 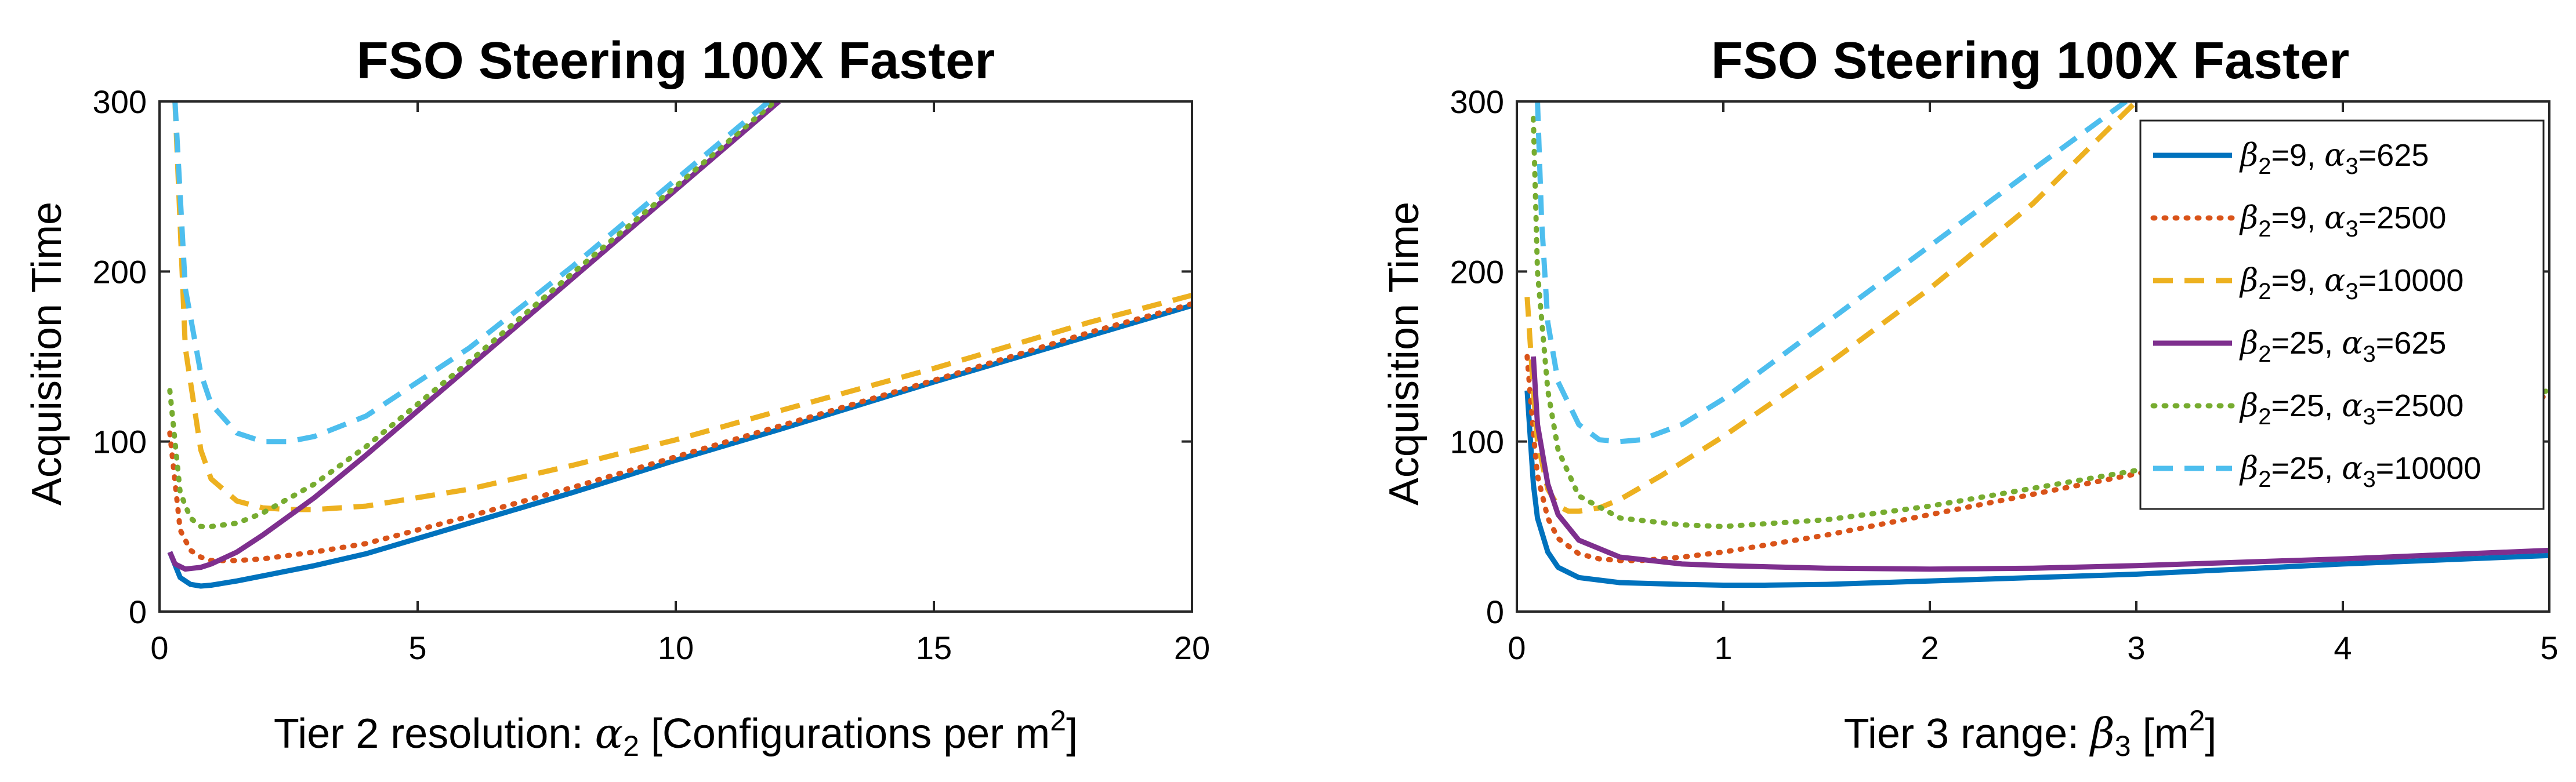 What do you see at coordinates (2343, 648) in the screenshot?
I see `x-tick-label: 4` at bounding box center [2343, 648].